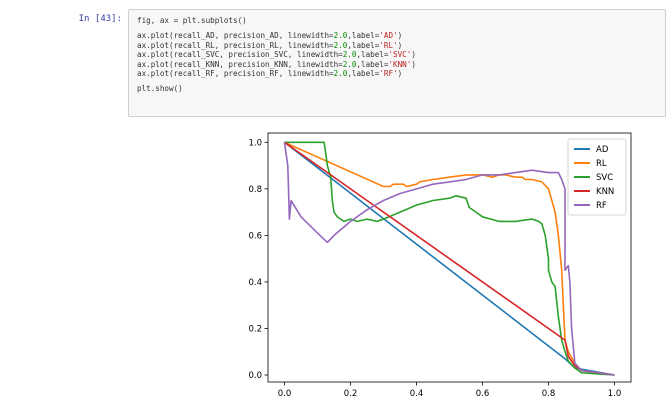 This screenshot has height=416, width=669. I want to click on x-tick-label: 1.0, so click(615, 394).